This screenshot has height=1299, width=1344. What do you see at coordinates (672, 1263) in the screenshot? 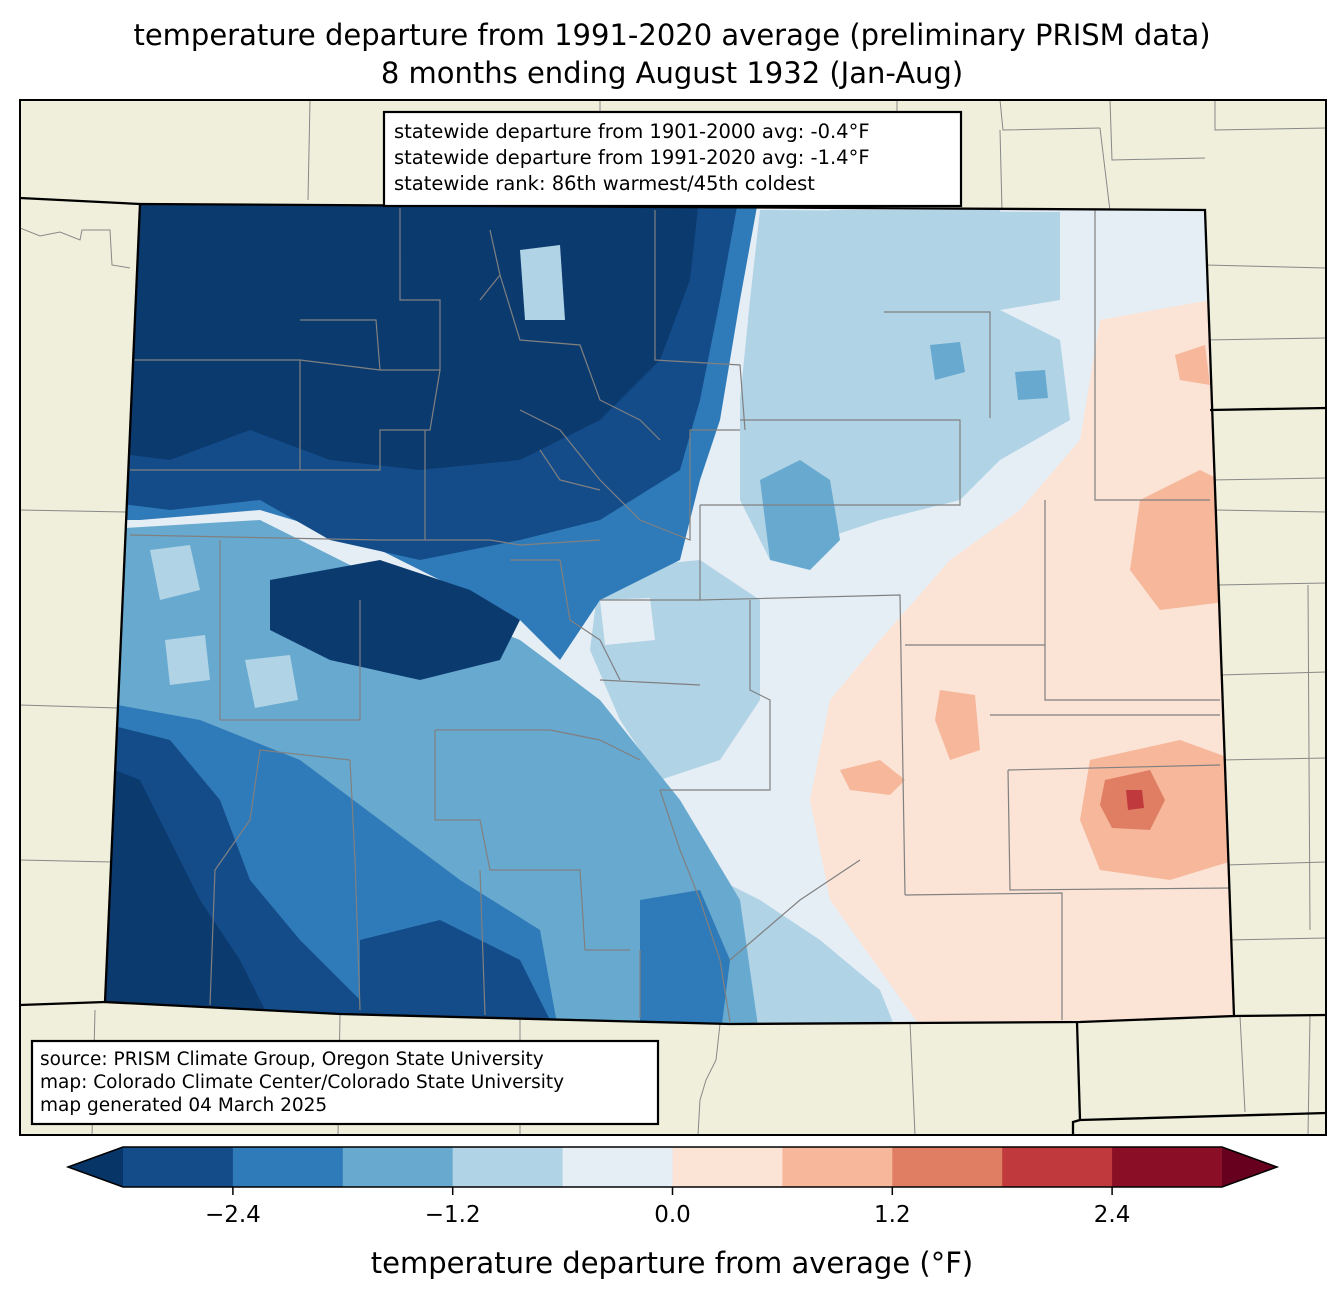
I see `colorbar-label: temperature departure from average (°F)` at bounding box center [672, 1263].